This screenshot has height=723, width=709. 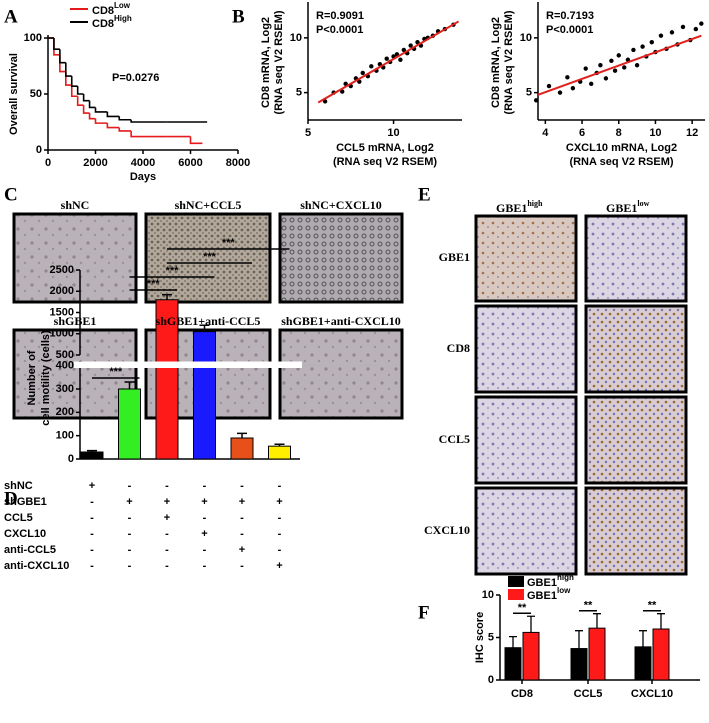 What do you see at coordinates (75, 321) in the screenshot?
I see `image-label: shGBE1` at bounding box center [75, 321].